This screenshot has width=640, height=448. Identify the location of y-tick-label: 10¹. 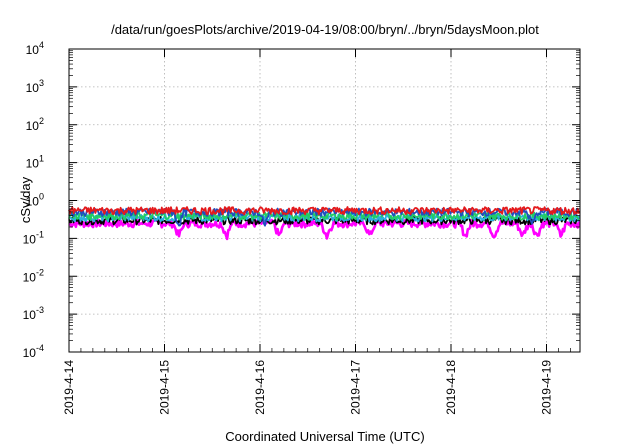
(35, 162).